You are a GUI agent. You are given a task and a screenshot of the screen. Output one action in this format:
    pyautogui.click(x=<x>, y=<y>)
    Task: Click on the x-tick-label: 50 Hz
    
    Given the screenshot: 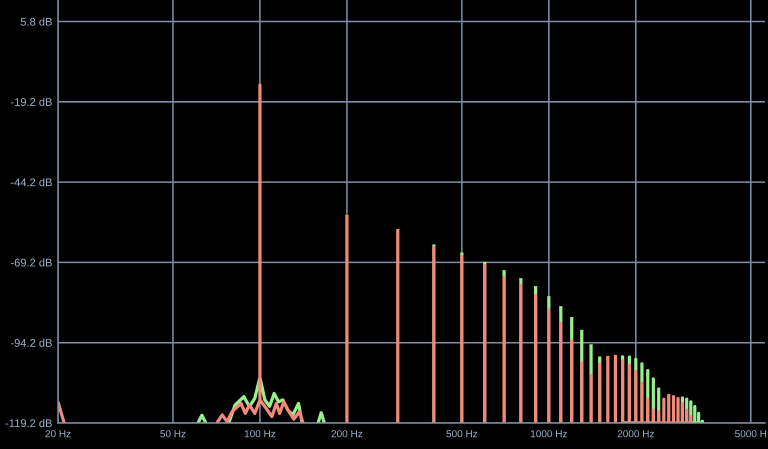 What is the action you would take?
    pyautogui.click(x=173, y=434)
    